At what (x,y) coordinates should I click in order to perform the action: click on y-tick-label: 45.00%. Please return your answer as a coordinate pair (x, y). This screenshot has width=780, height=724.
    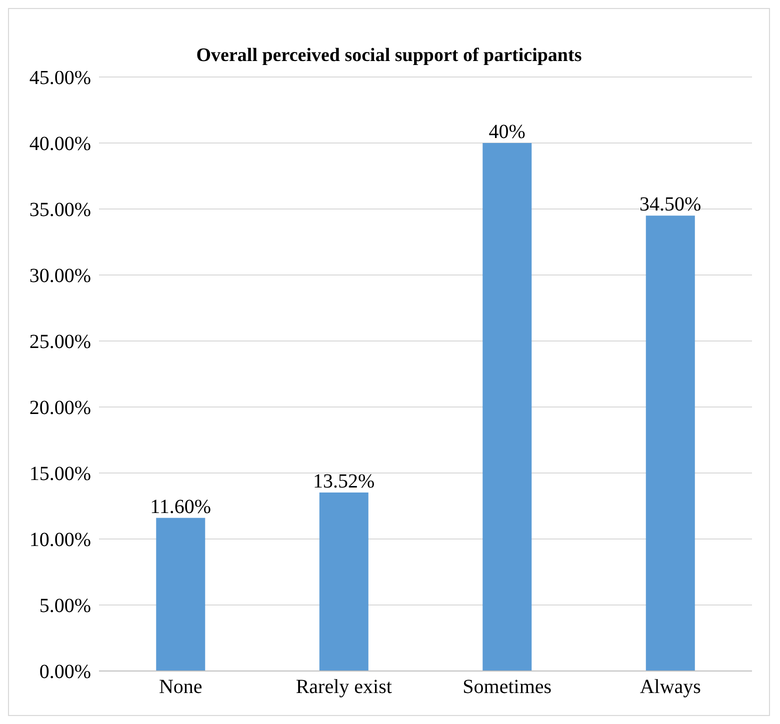
    Looking at the image, I should click on (60, 78).